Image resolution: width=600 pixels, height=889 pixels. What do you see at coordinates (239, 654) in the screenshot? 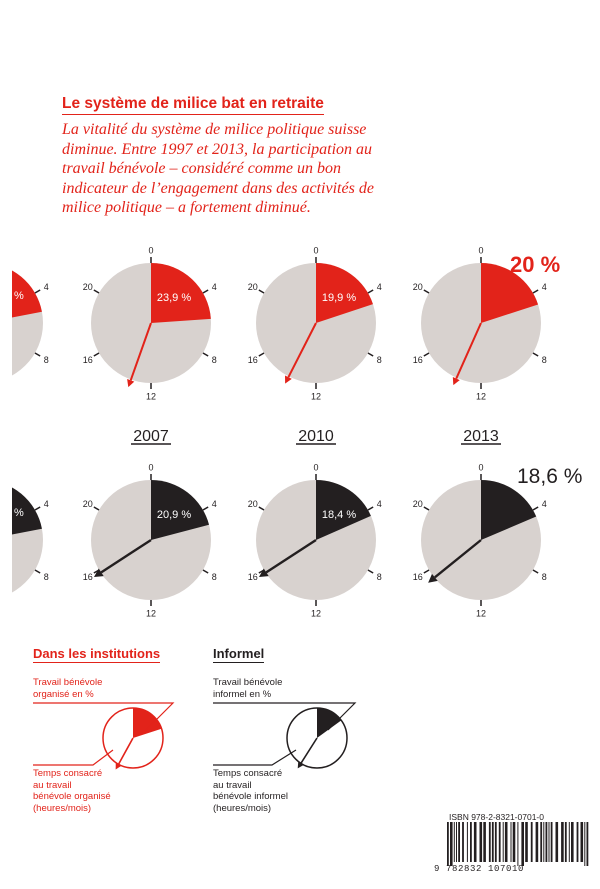
I see `legend-informal-title: Informel` at bounding box center [239, 654].